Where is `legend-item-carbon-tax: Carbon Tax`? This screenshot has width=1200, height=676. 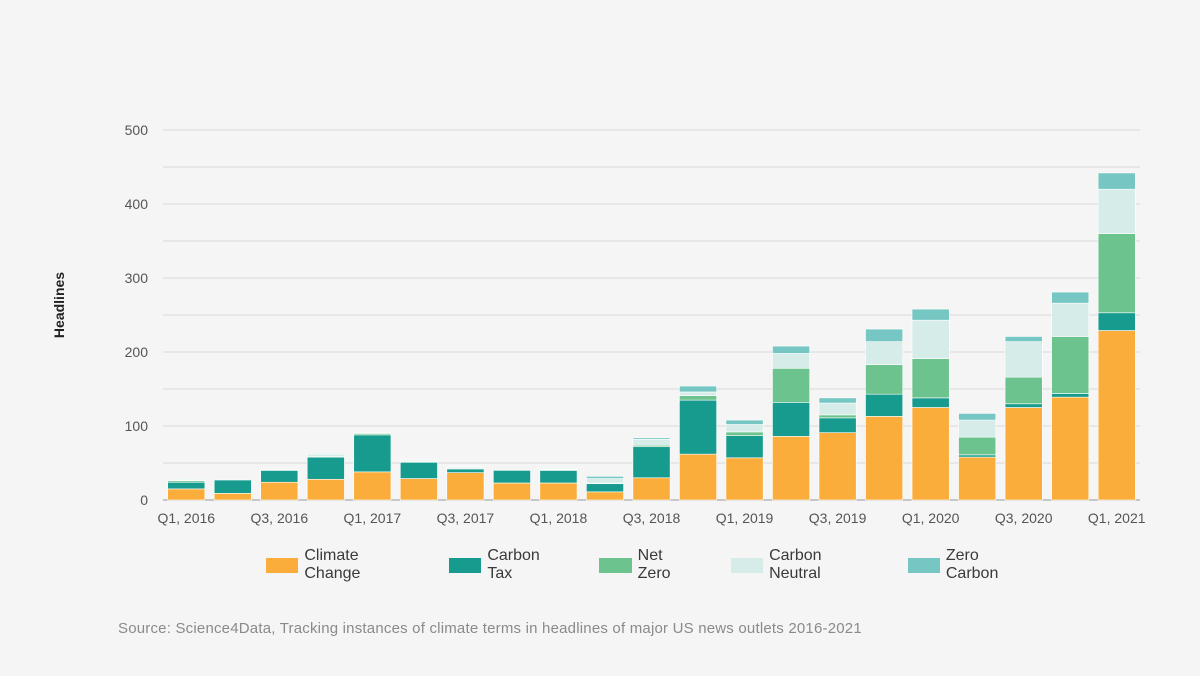
legend-item-carbon-tax: Carbon Tax is located at coordinates (507, 565).